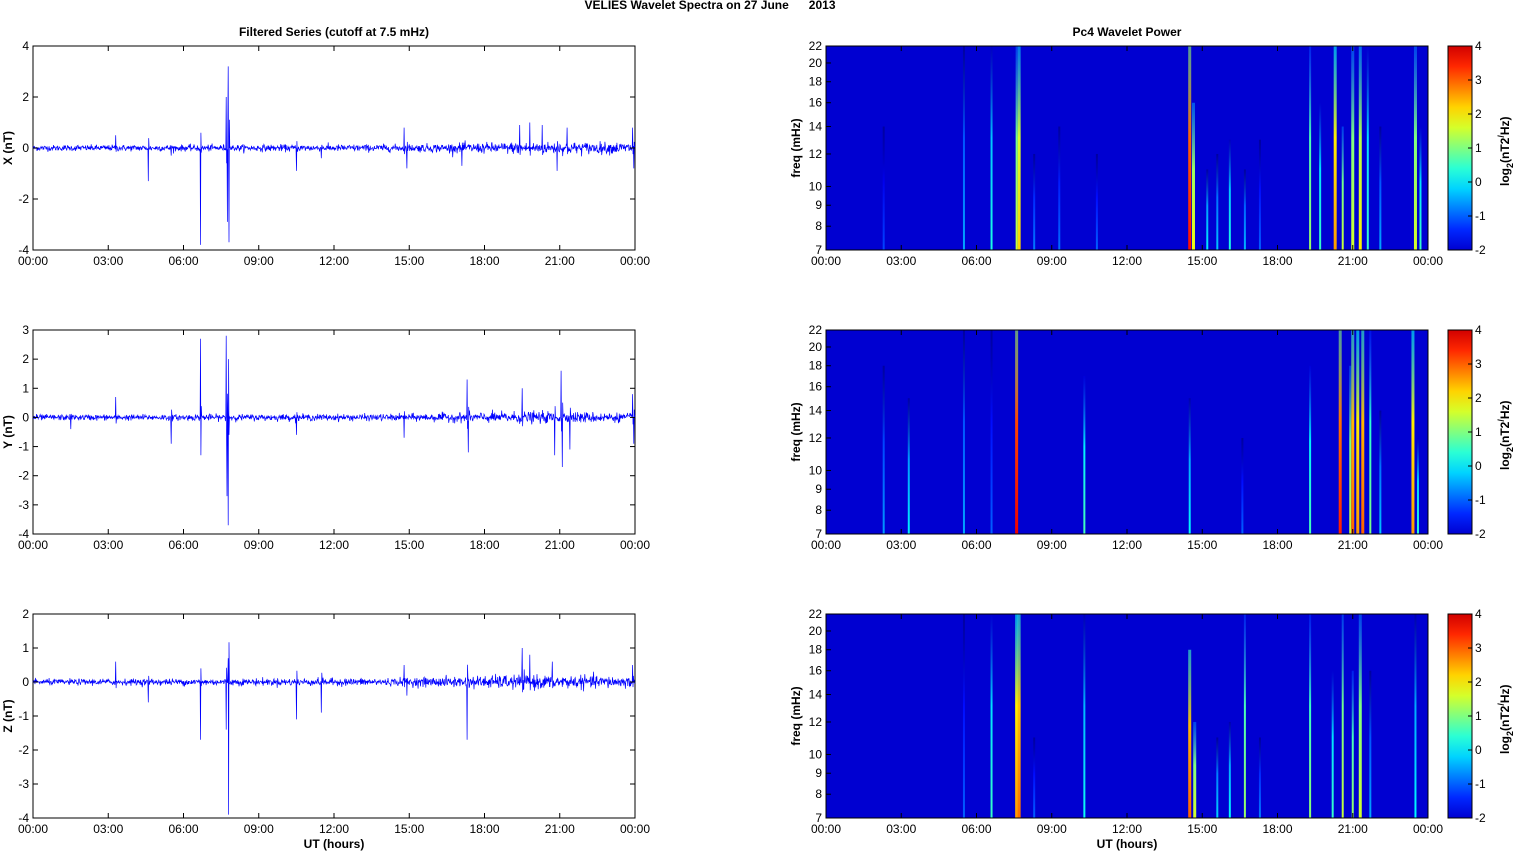 The image size is (1515, 851). I want to click on colorbar-tick-label: 1, so click(1478, 716).